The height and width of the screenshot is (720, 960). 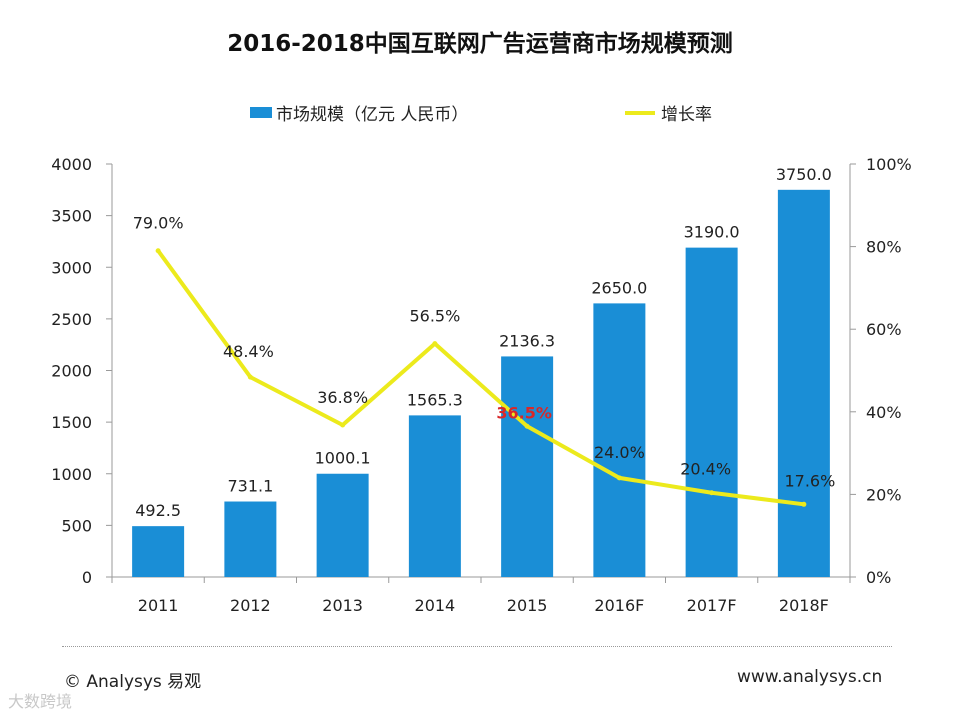 What do you see at coordinates (705, 469) in the screenshot?
I see `growth-value-label: 20.4%` at bounding box center [705, 469].